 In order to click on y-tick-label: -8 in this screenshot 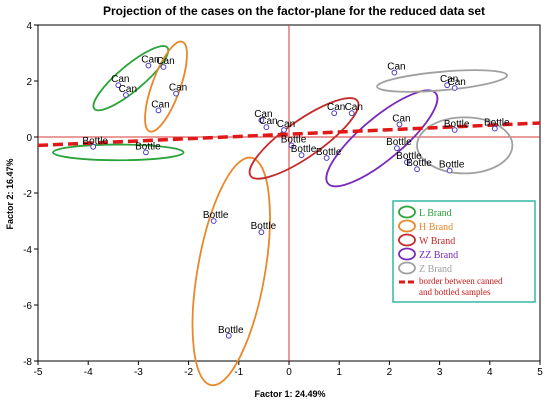, I will do `click(27, 362)`.